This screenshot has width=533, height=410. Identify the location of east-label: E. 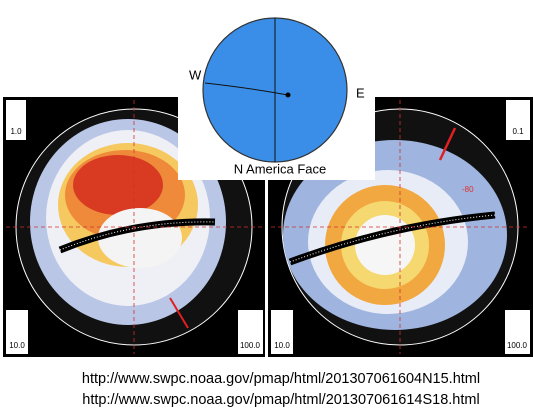
(360, 92).